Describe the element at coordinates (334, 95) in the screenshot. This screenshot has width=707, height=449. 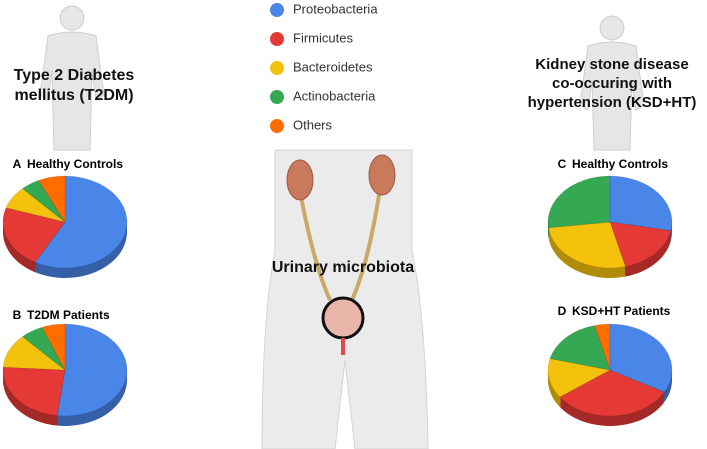
I see `legend-label: Actinobacteria` at that location.